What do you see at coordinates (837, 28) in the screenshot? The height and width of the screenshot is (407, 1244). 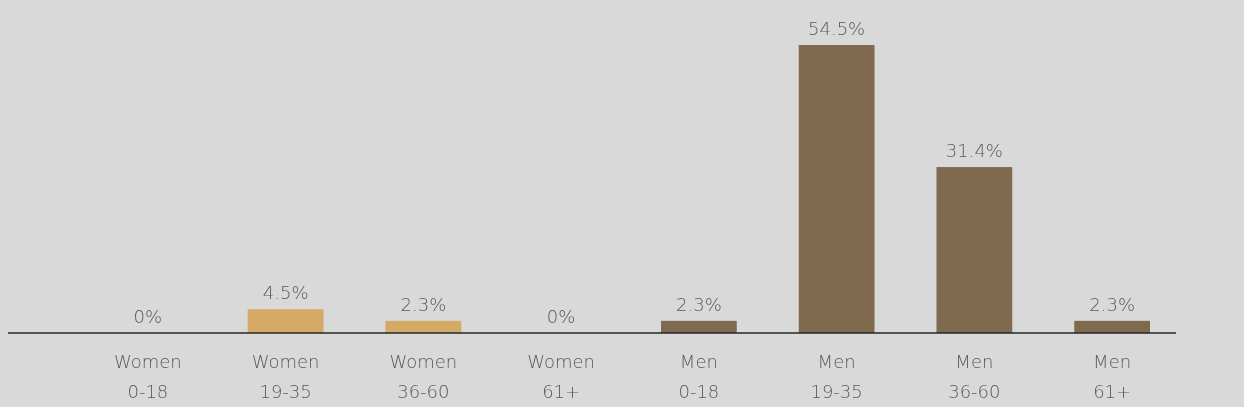 I see `data-label: 54.5%` at bounding box center [837, 28].